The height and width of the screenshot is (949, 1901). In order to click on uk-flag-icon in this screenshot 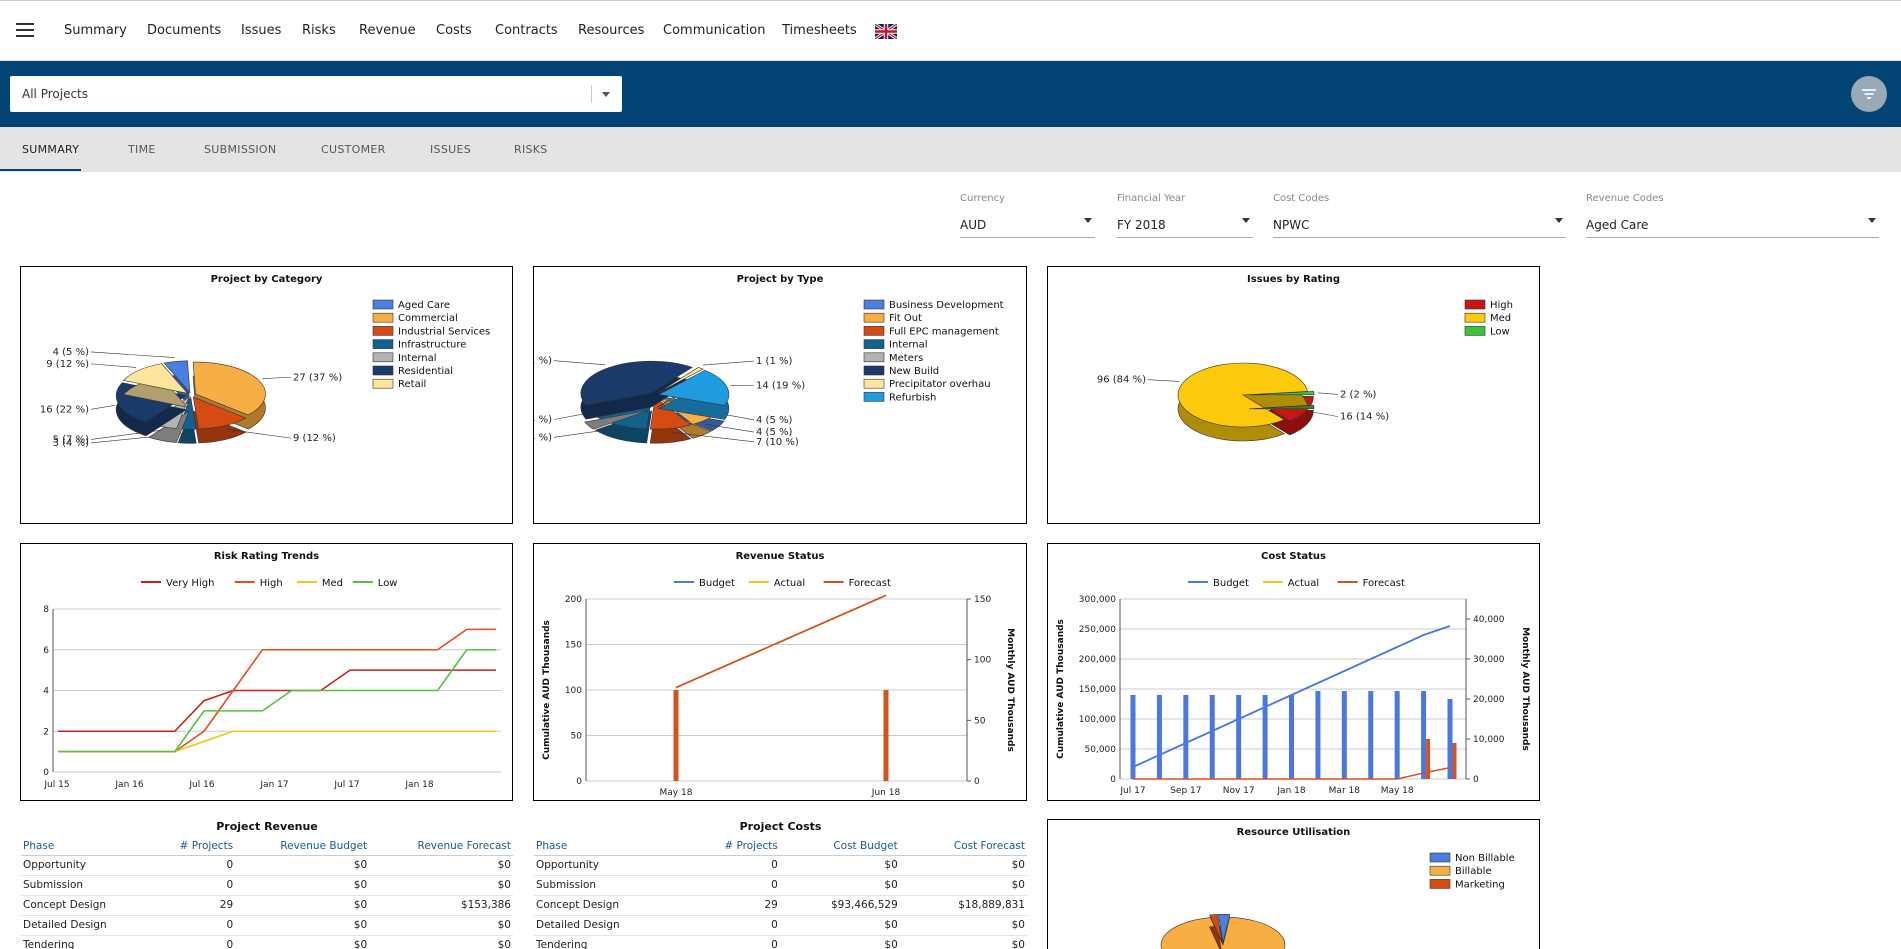, I will do `click(886, 31)`.